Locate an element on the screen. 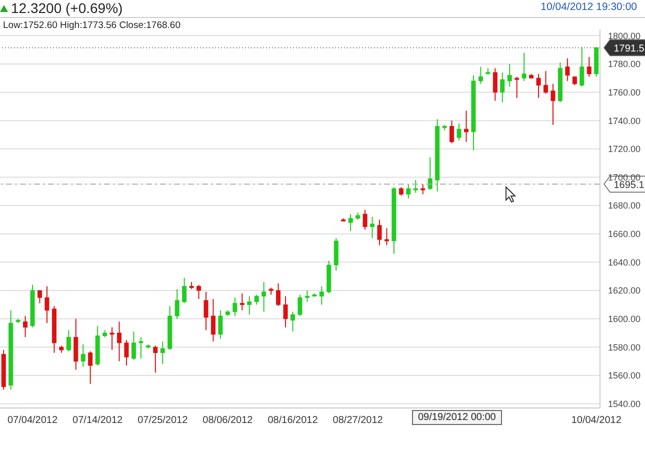  x-tick-label: 07/04/2012 is located at coordinates (33, 420).